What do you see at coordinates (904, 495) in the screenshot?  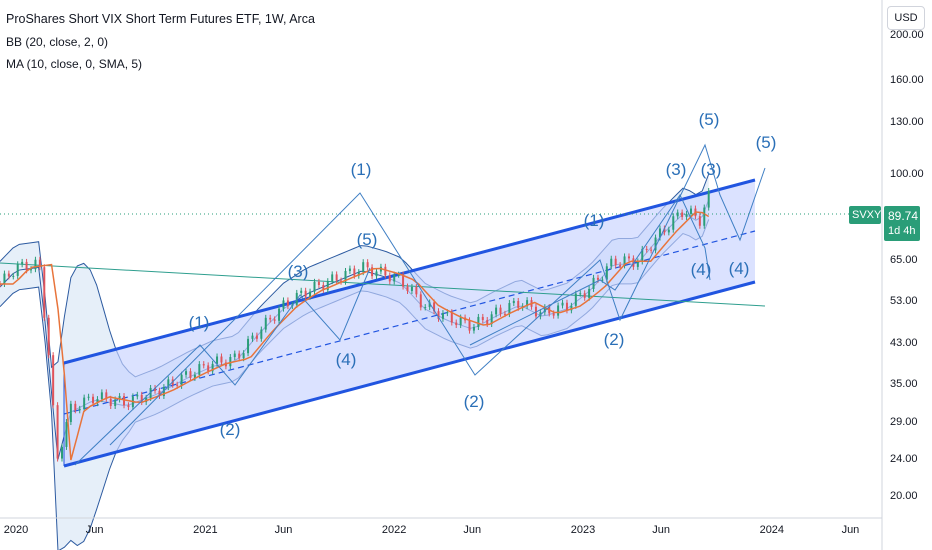 I see `price-tick-label: 20.00` at bounding box center [904, 495].